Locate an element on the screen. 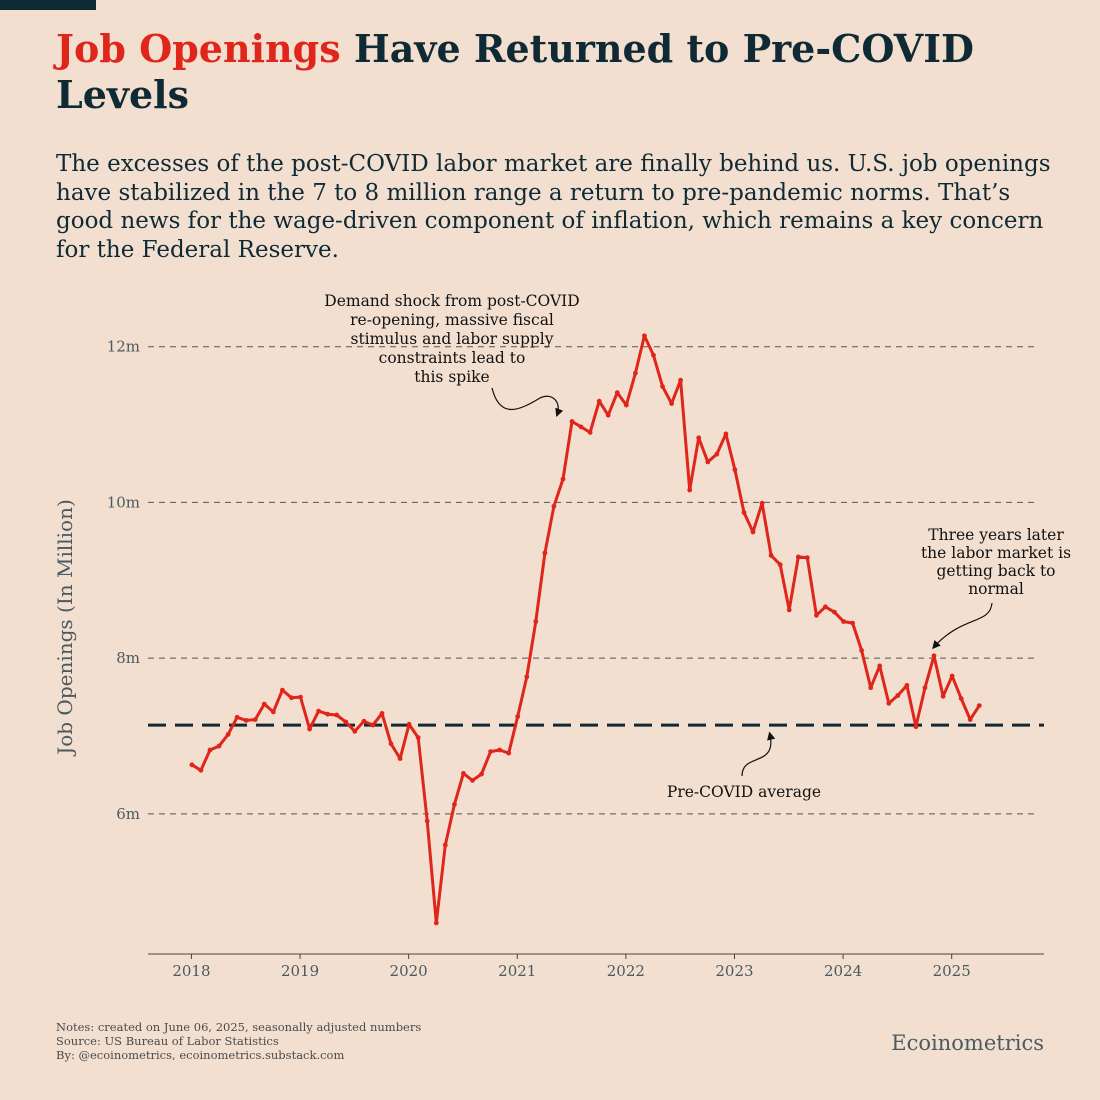 This screenshot has height=1100, width=1100. annotation-spike-text: constraints lead to is located at coordinates (452, 358).